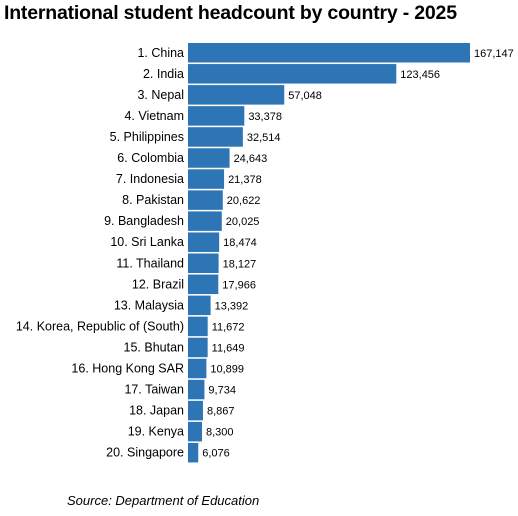 The height and width of the screenshot is (516, 518). I want to click on category-label: 13. Malaysia, so click(149, 305).